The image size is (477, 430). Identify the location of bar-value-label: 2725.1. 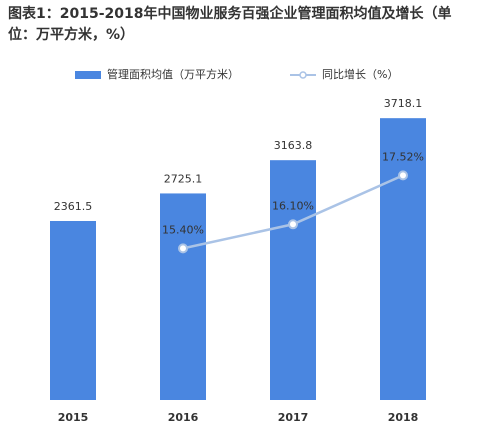
(183, 178).